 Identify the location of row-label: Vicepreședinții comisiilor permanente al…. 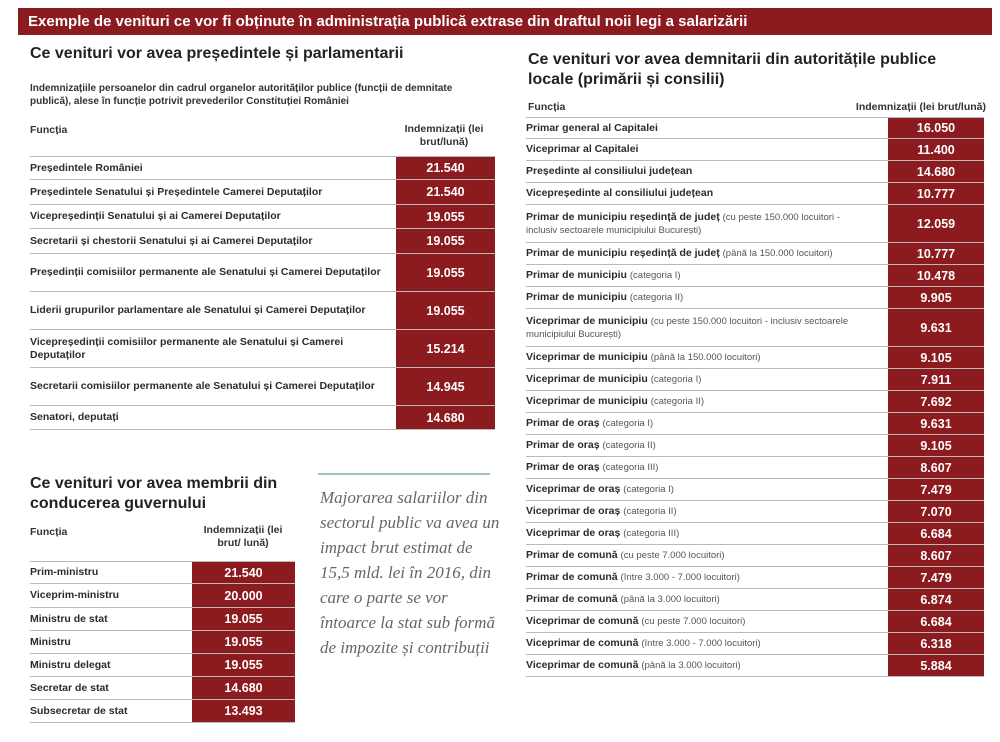
(207, 348).